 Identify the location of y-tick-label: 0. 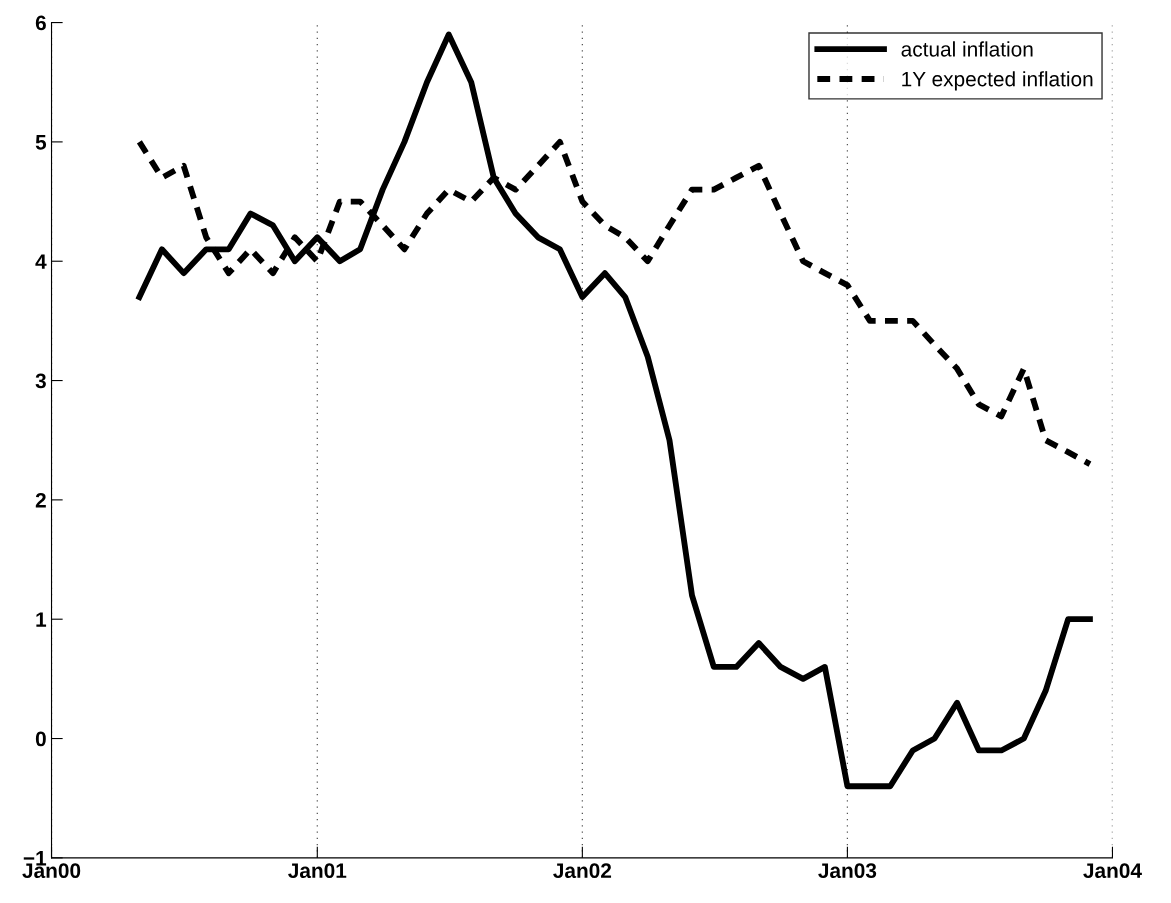
(40, 739).